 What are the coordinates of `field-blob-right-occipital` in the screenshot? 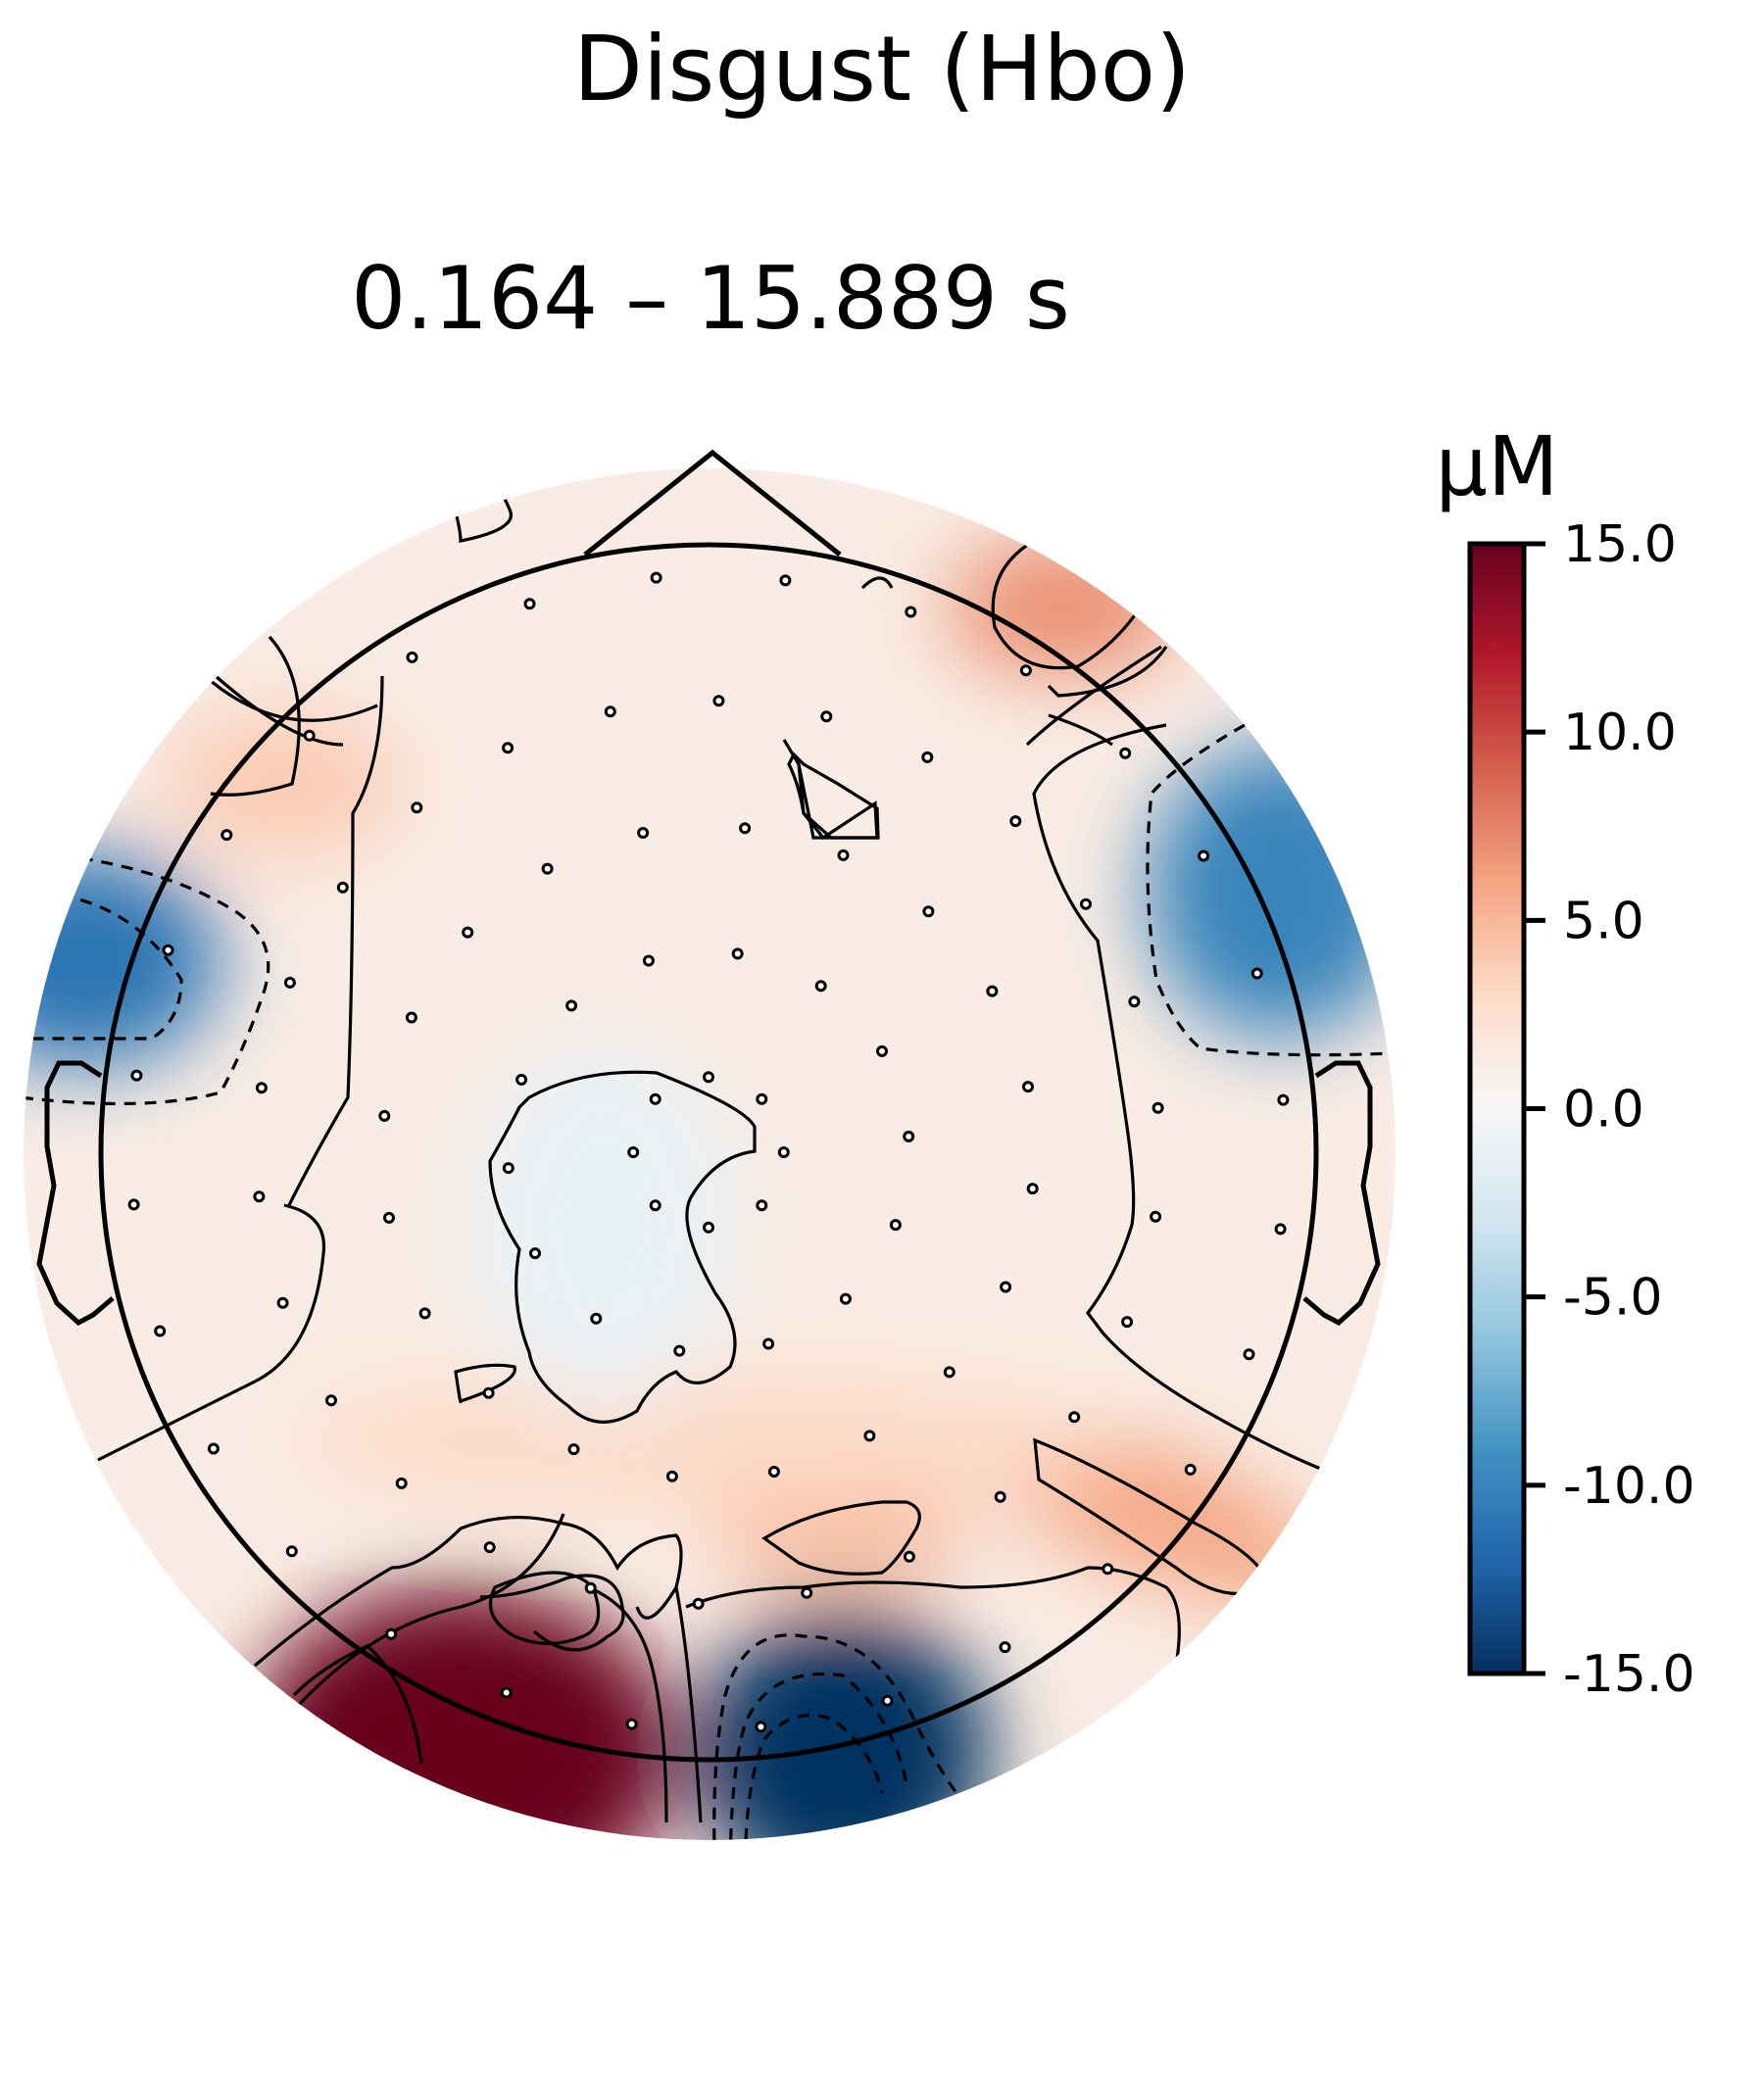 It's located at (843, 1723).